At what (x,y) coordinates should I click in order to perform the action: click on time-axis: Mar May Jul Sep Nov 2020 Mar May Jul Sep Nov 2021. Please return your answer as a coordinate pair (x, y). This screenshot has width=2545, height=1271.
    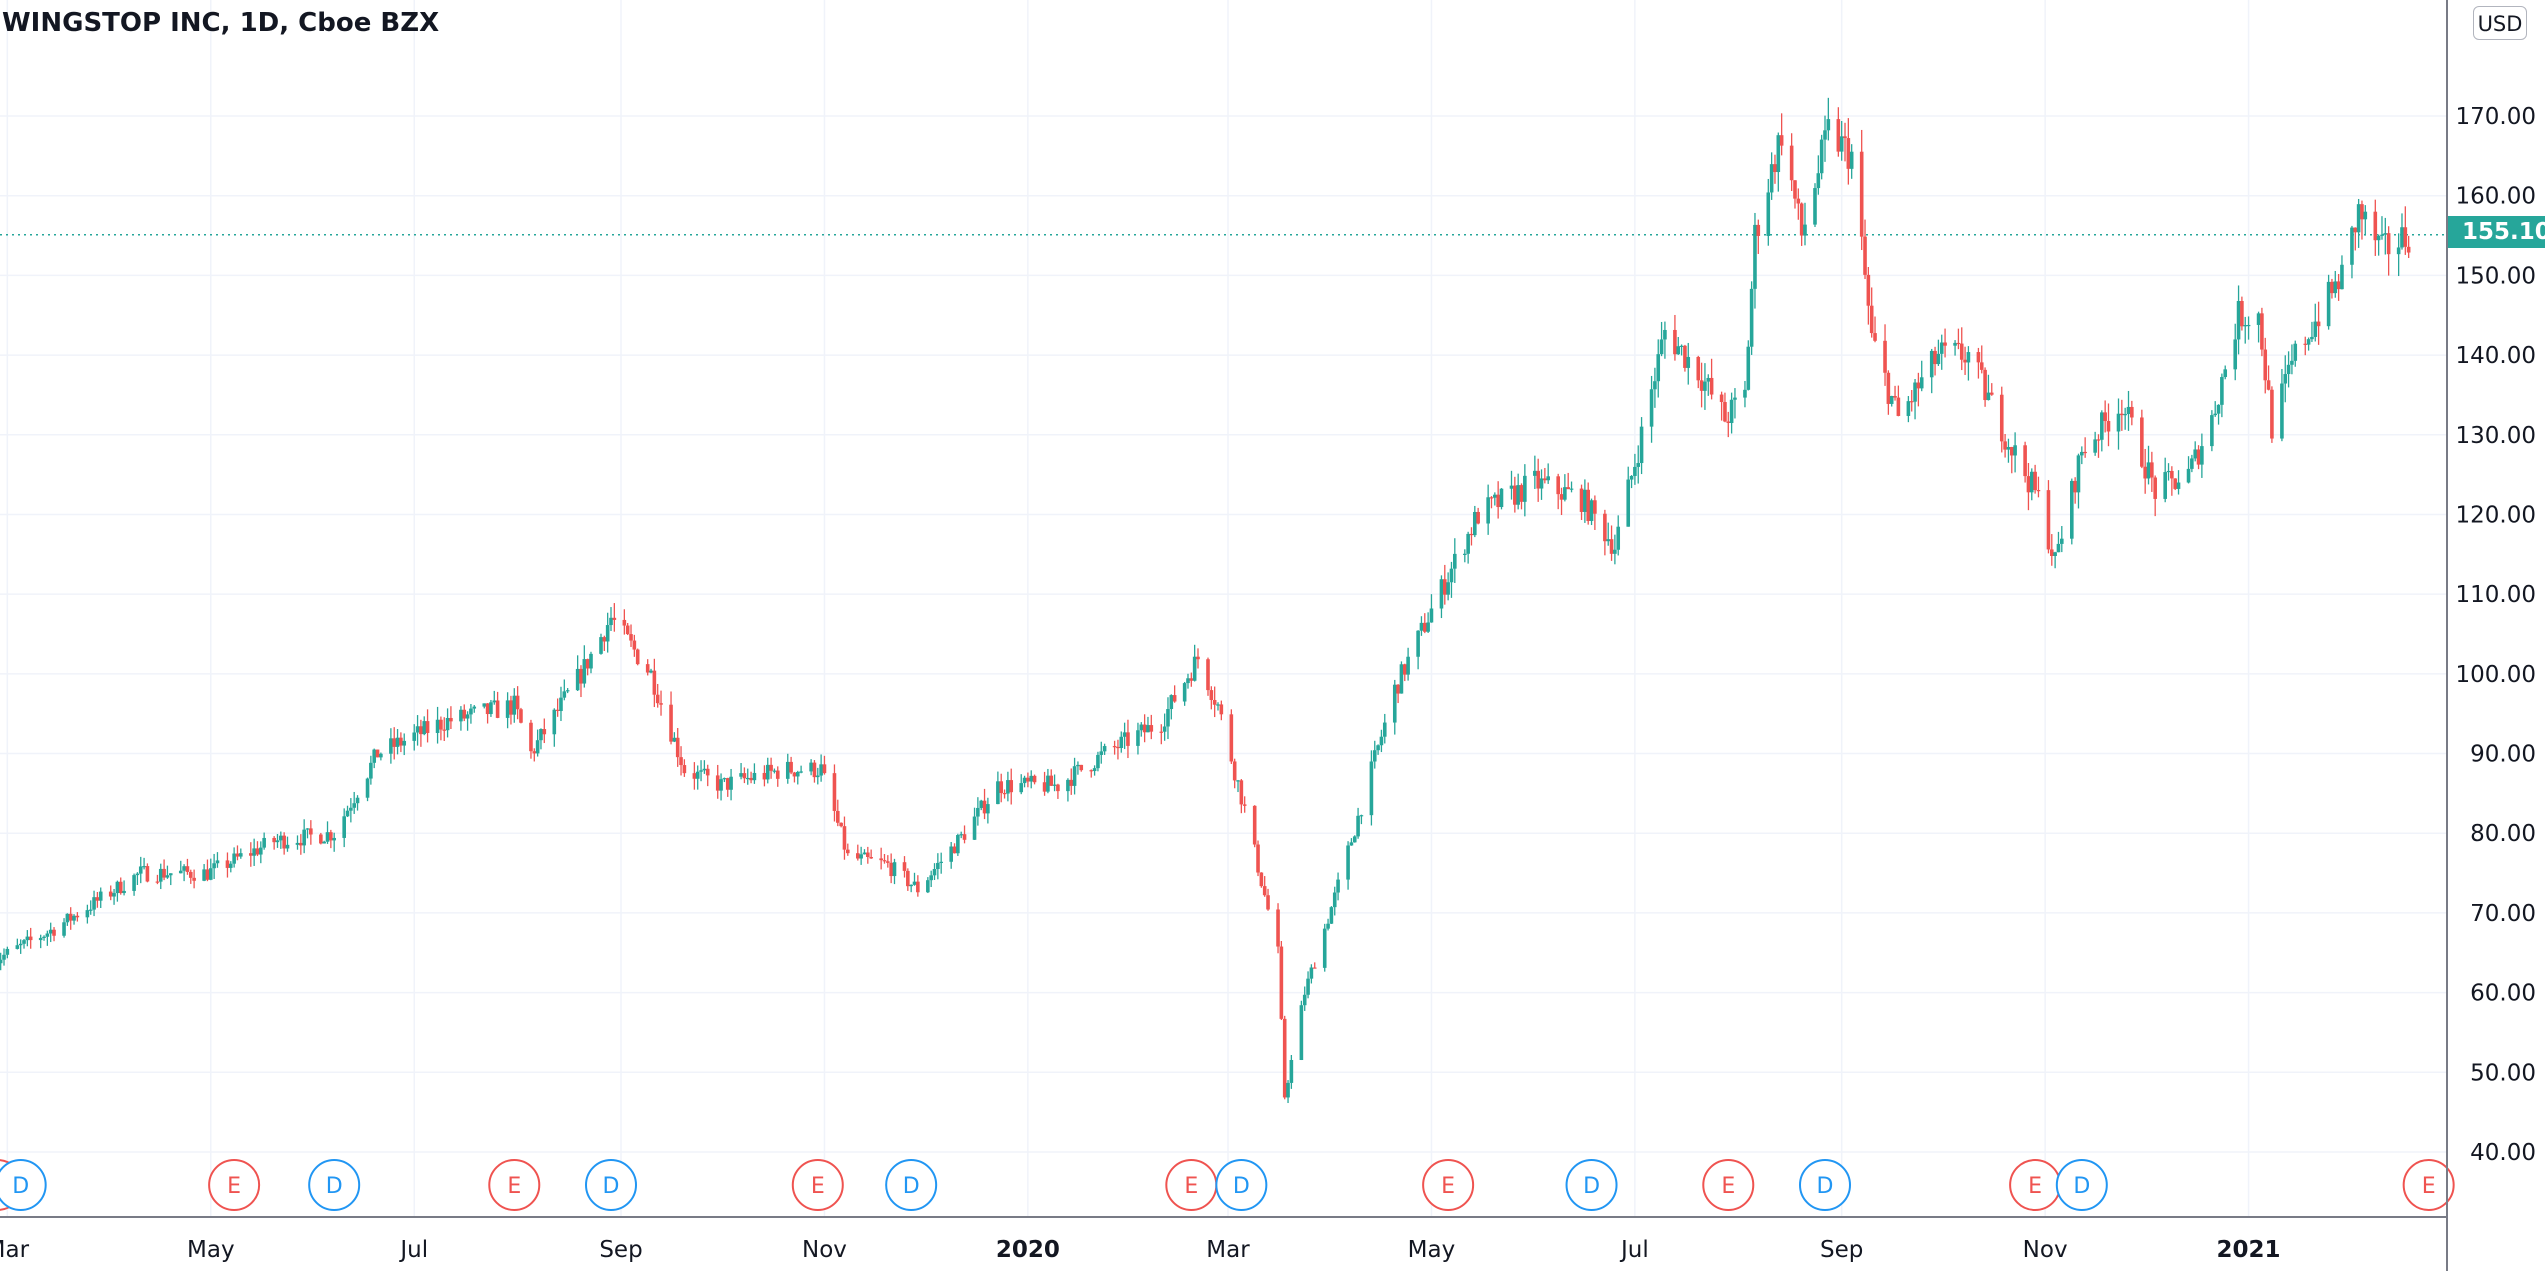
    Looking at the image, I should click on (1223, 1239).